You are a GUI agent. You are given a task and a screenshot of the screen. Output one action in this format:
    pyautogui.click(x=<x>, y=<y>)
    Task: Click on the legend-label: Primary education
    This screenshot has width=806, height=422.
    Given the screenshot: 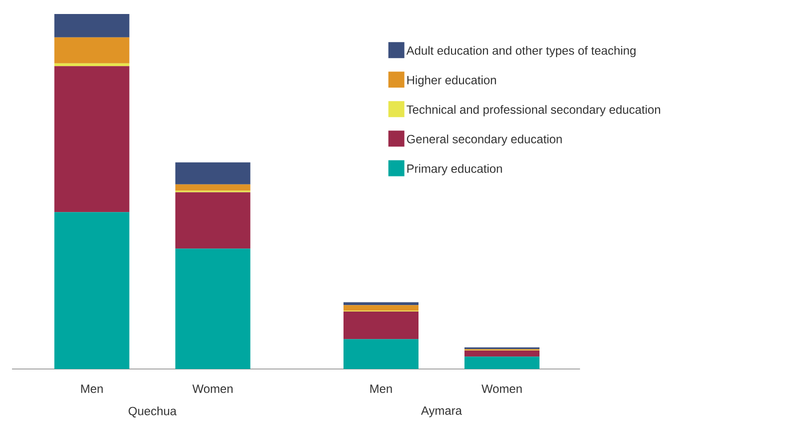 What is the action you would take?
    pyautogui.click(x=454, y=170)
    